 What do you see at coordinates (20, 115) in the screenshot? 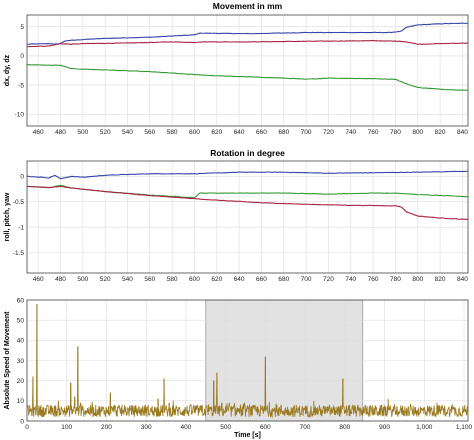
I see `y-tick-label: -10` at bounding box center [20, 115].